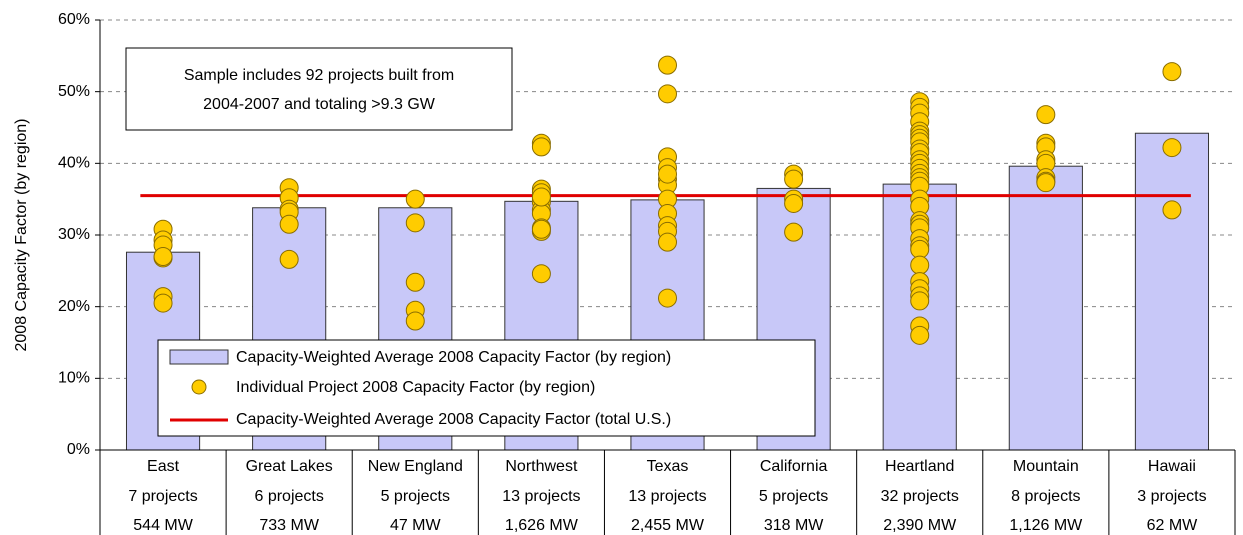 The height and width of the screenshot is (535, 1243). I want to click on category-projects: 6 projects, so click(288, 496).